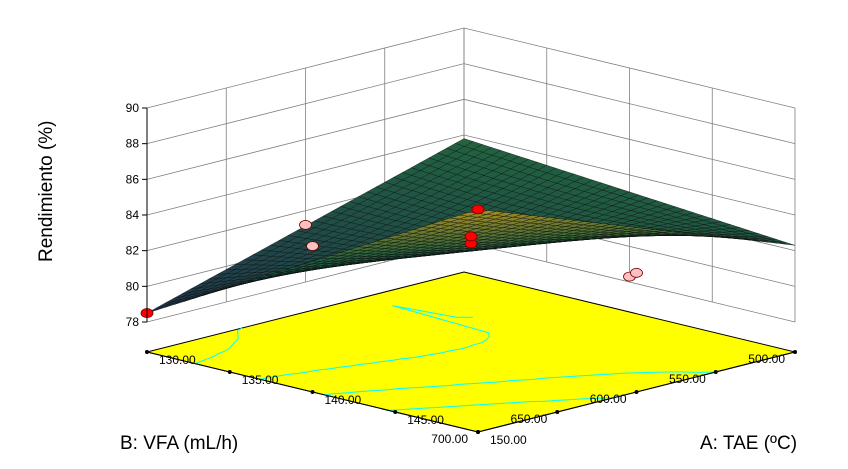  Describe the element at coordinates (133, 215) in the screenshot. I see `z-tick-label: 84` at that location.